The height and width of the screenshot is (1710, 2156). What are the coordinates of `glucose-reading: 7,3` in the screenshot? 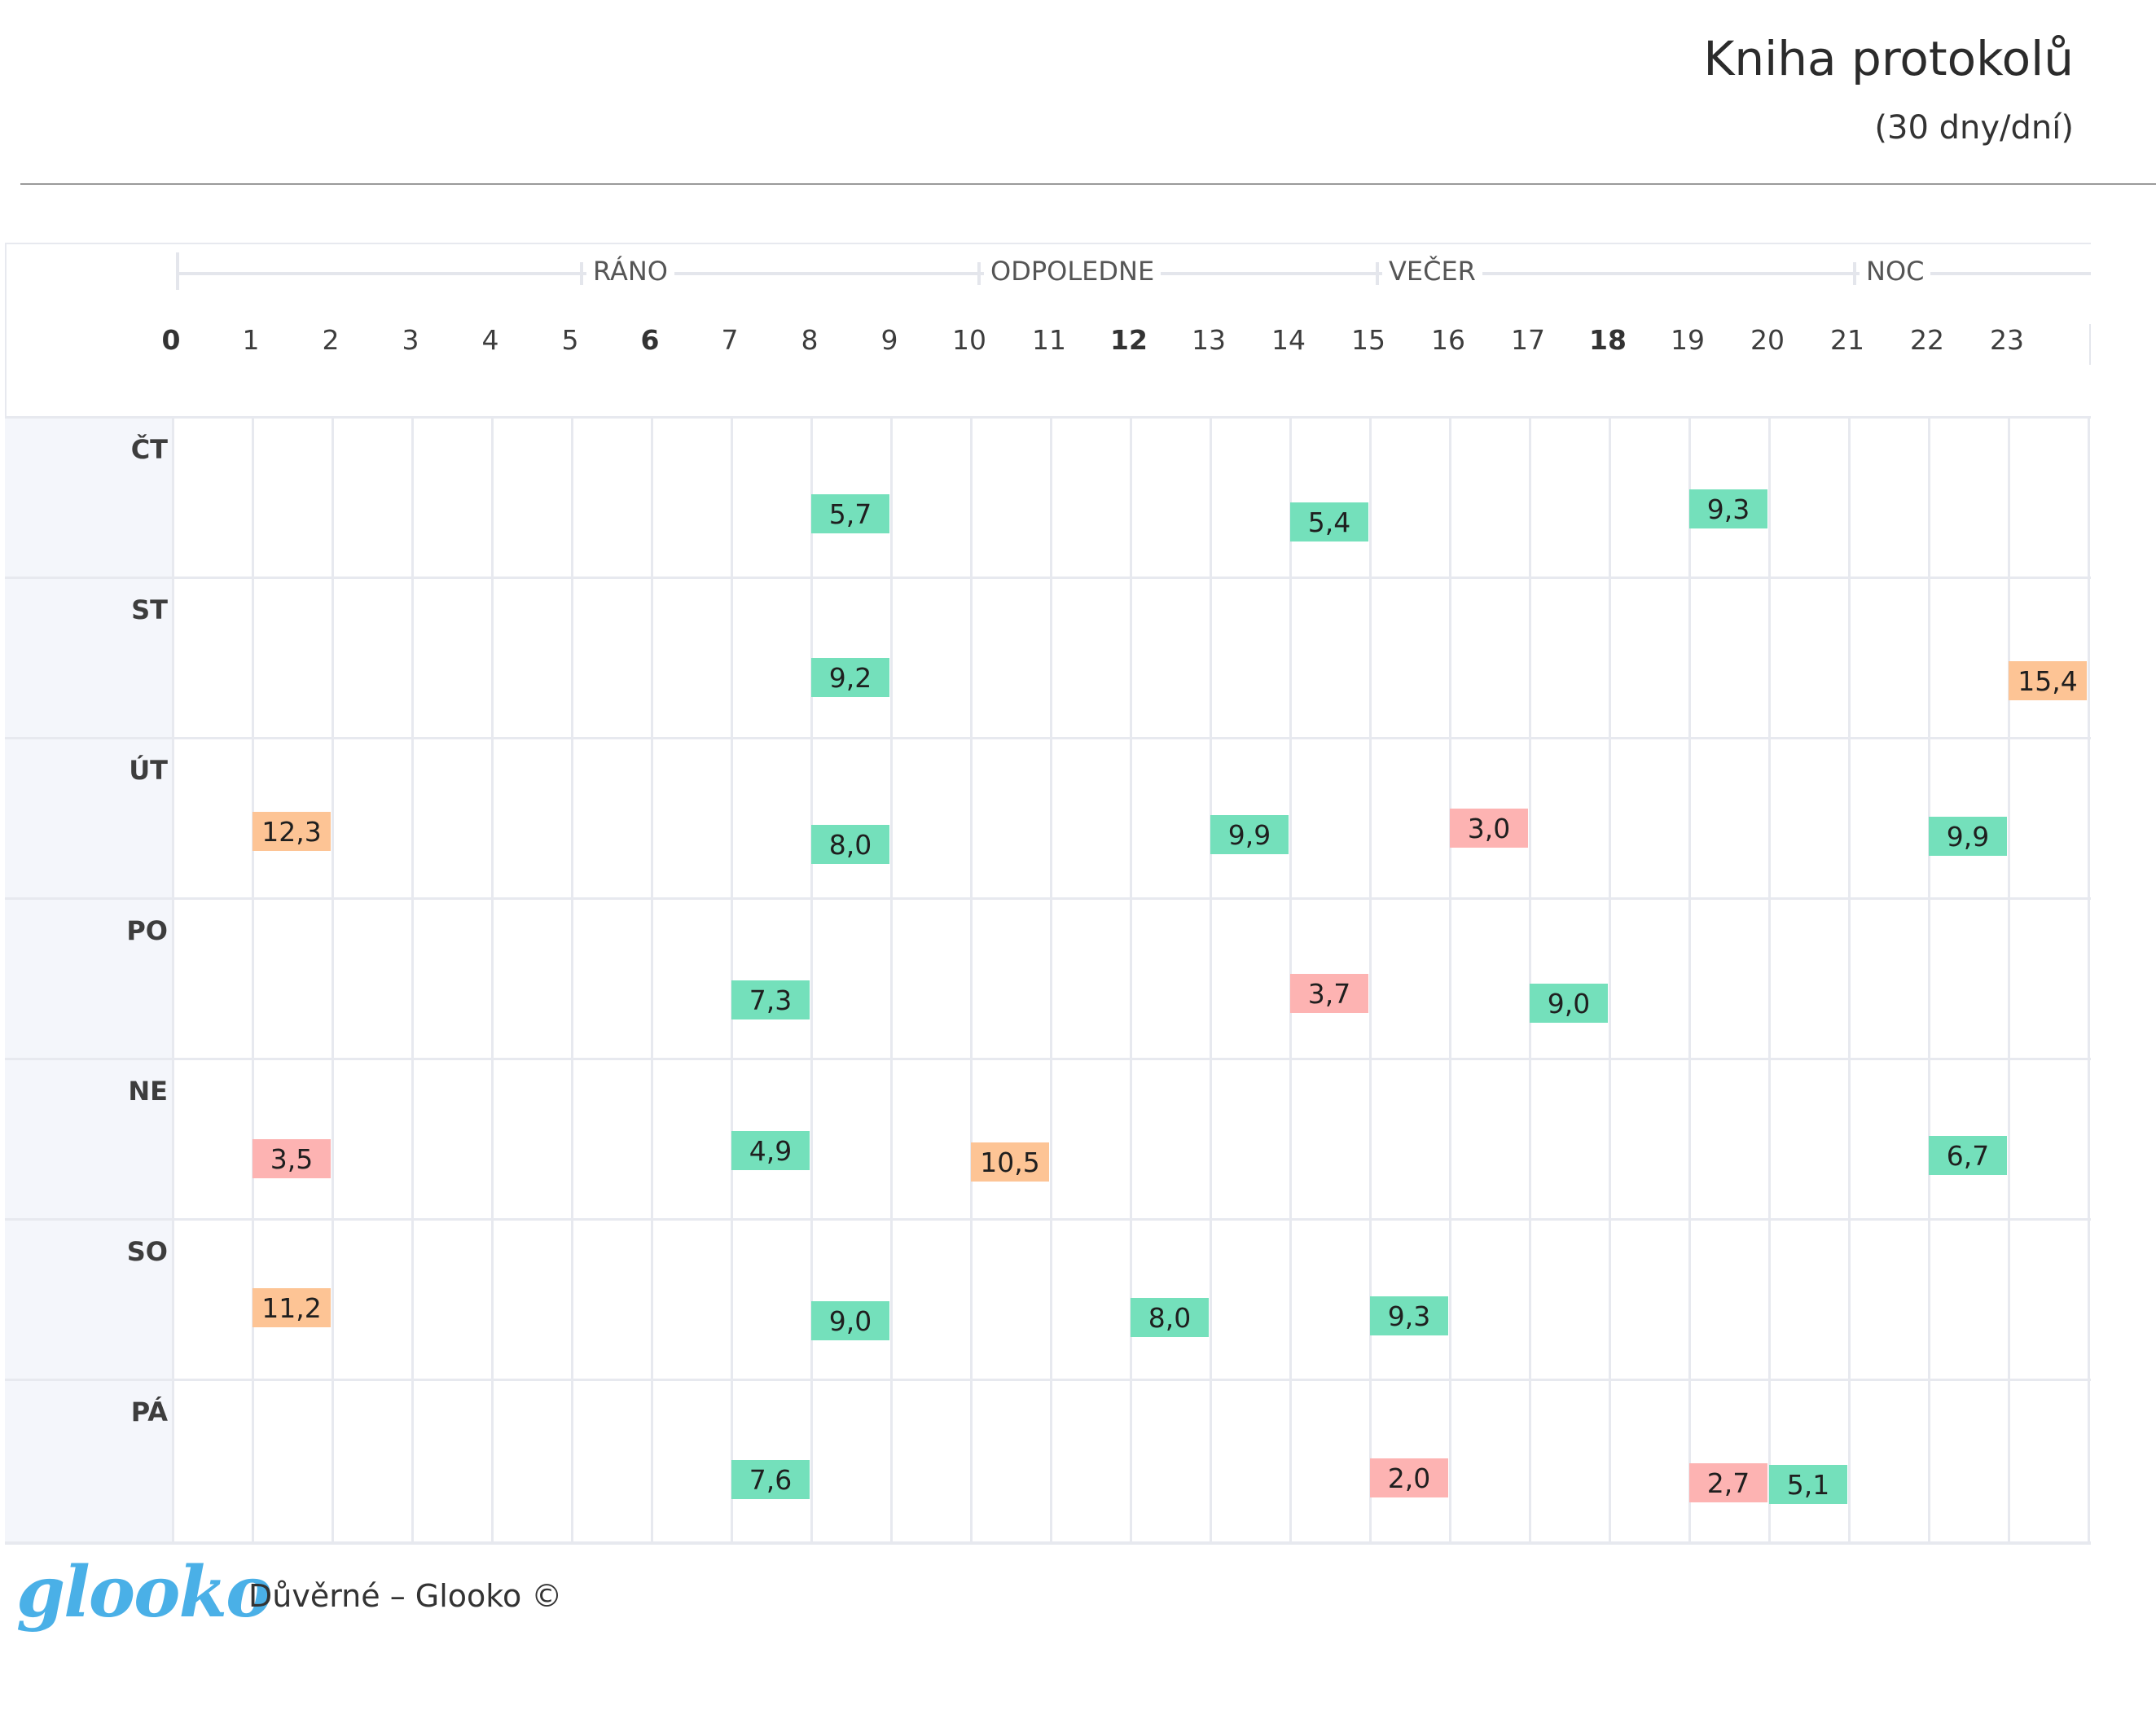 It's located at (770, 999).